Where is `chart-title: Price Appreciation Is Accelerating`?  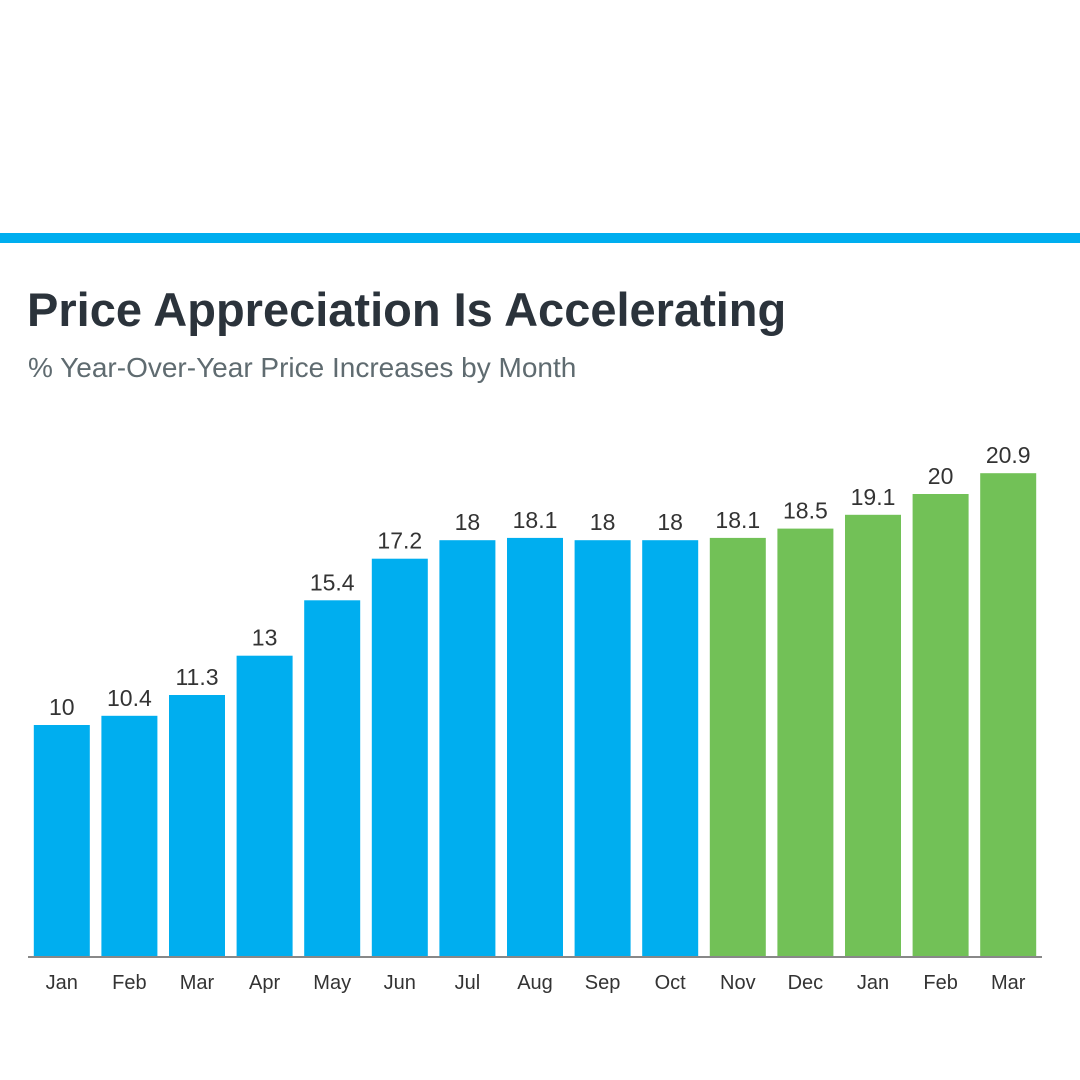
chart-title: Price Appreciation Is Accelerating is located at coordinates (407, 309).